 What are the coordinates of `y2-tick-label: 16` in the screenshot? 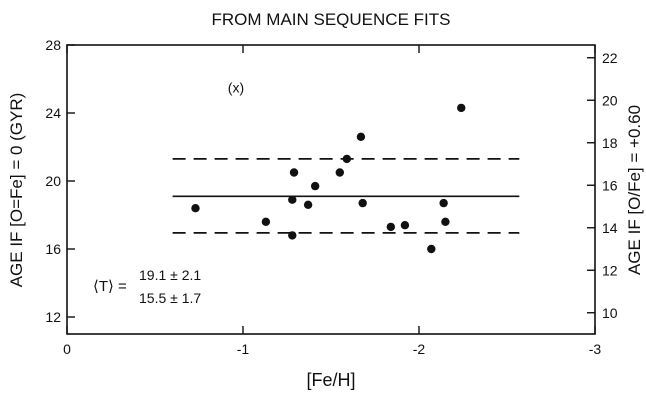 It's located at (610, 185).